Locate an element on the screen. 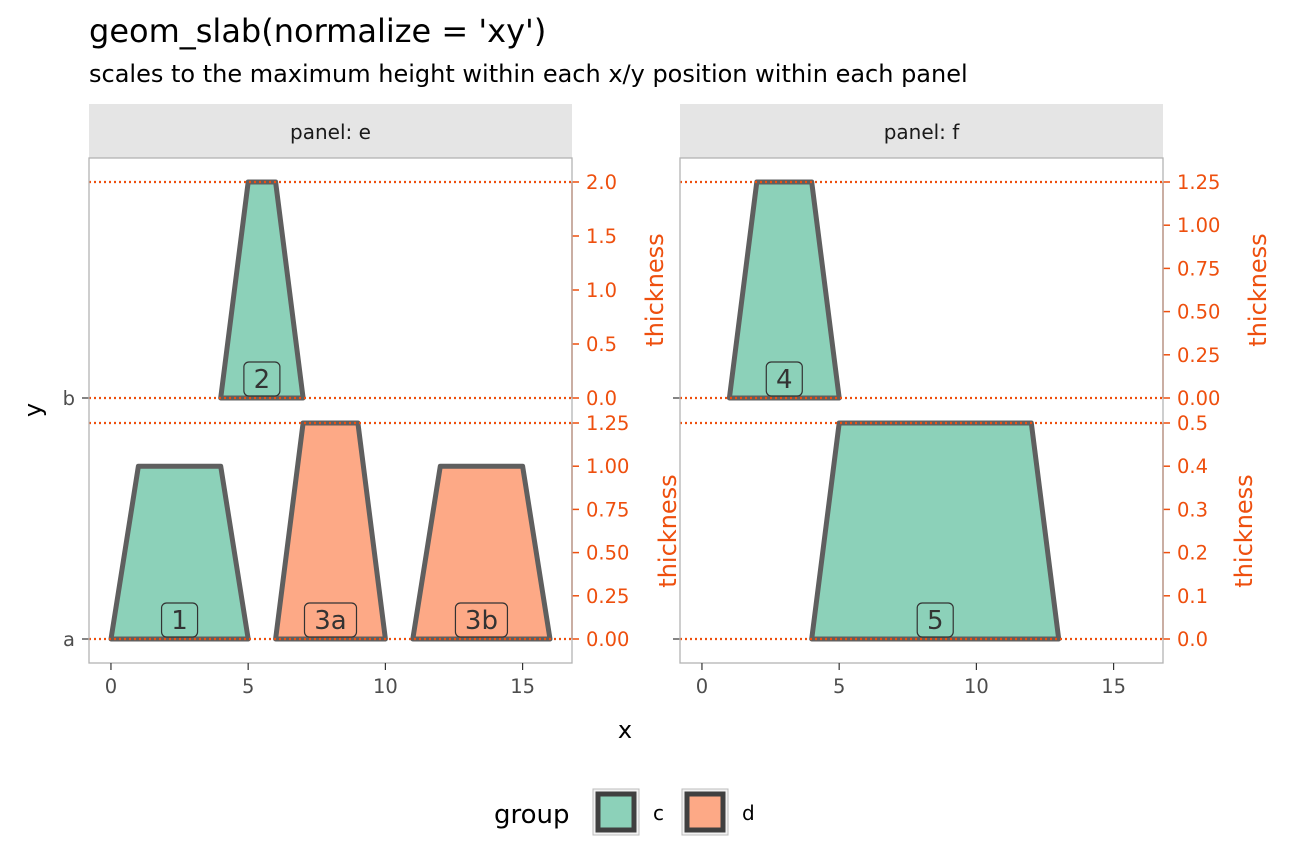 Image resolution: width=1296 pixels, height=864 pixels. thickness-axis: 0.0 0.1 0.2 0.3 0.4 0.5 thickness is located at coordinates (1210, 531).